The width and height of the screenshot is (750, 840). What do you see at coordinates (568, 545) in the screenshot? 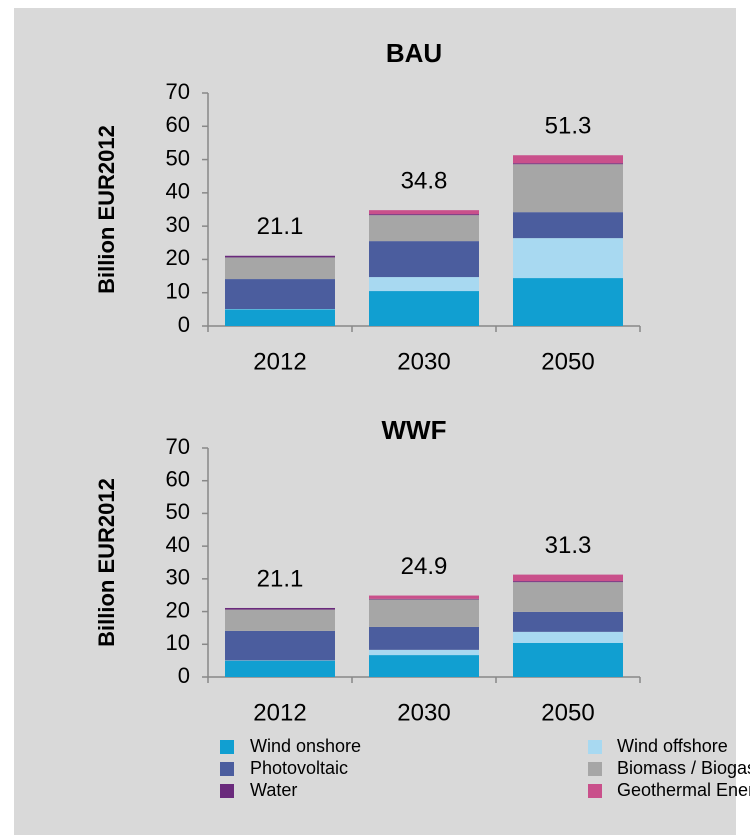
I see `total-label: 31.3` at bounding box center [568, 545].